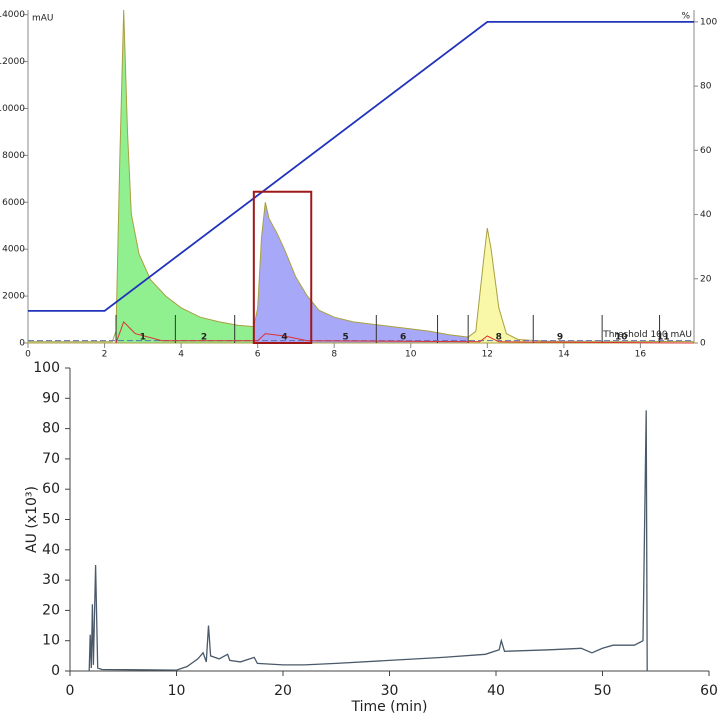  Describe the element at coordinates (13, 203) in the screenshot. I see `y-tick-label: 6000` at that location.